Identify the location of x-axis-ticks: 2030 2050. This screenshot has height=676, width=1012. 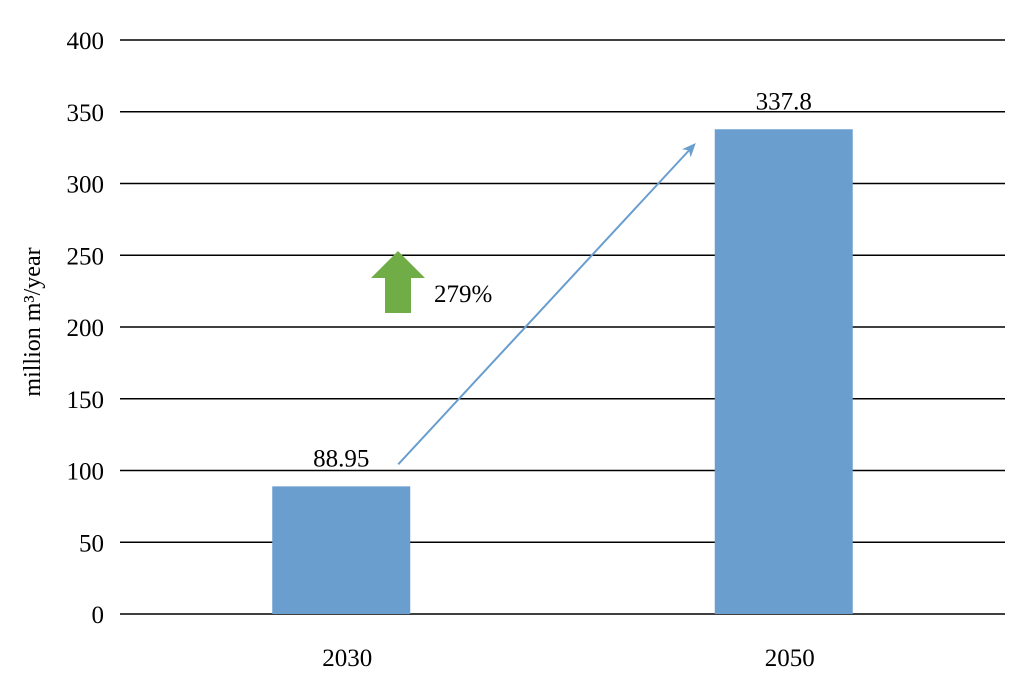
(568, 658).